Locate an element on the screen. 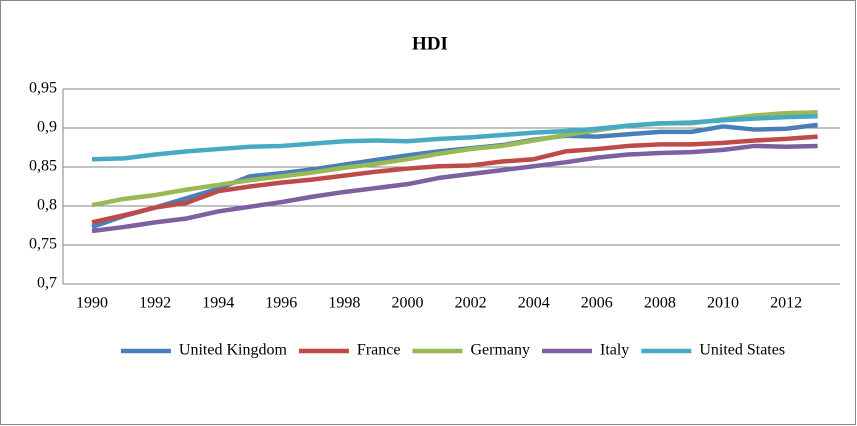 This screenshot has width=857, height=426. x-tick-label: 2000 is located at coordinates (408, 303).